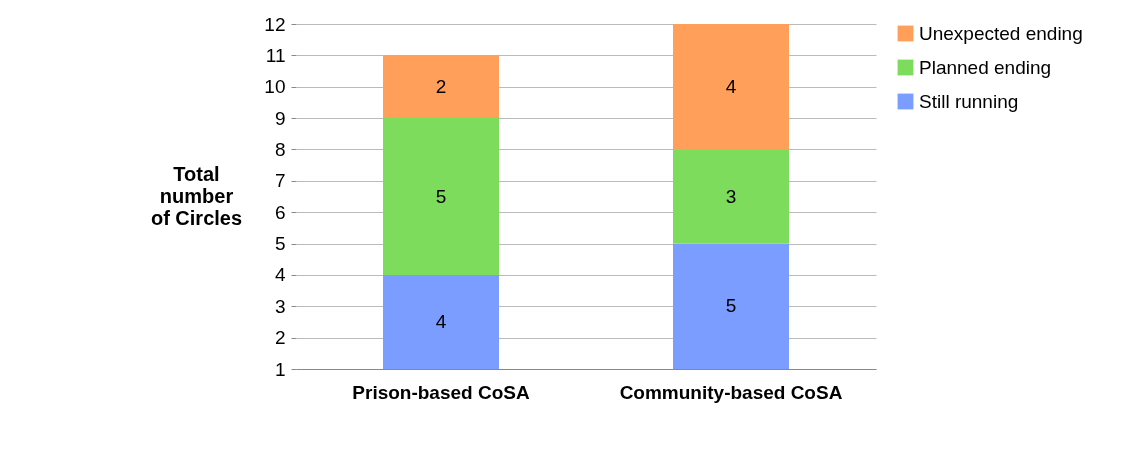  What do you see at coordinates (280, 149) in the screenshot?
I see `y-tick-label: 8` at bounding box center [280, 149].